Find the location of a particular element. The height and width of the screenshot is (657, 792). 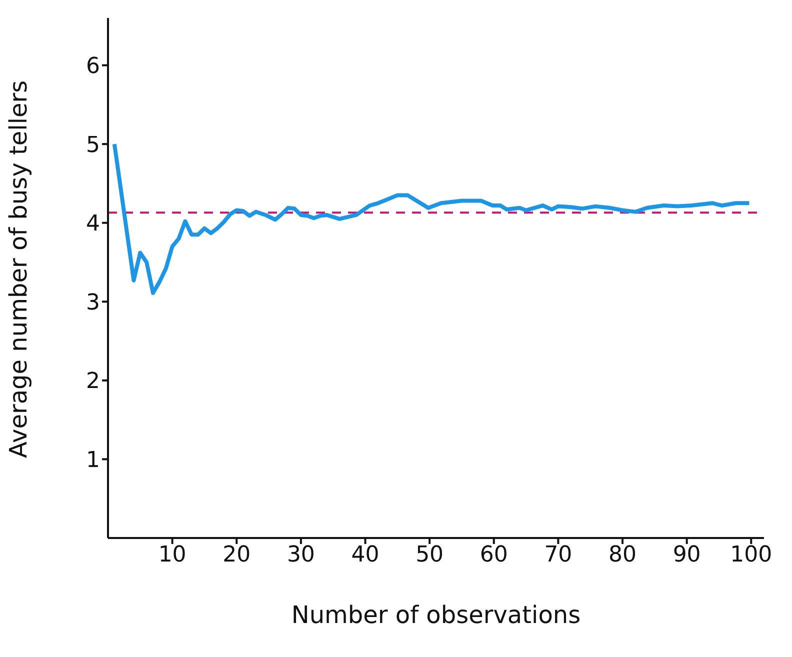

y-tick-label: 5 is located at coordinates (93, 145).